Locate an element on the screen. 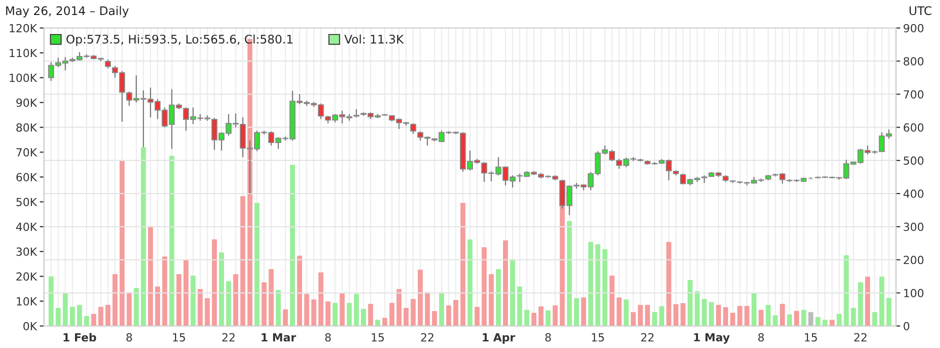 This screenshot has height=348, width=940. y2-tick-label: 100 is located at coordinates (914, 293).